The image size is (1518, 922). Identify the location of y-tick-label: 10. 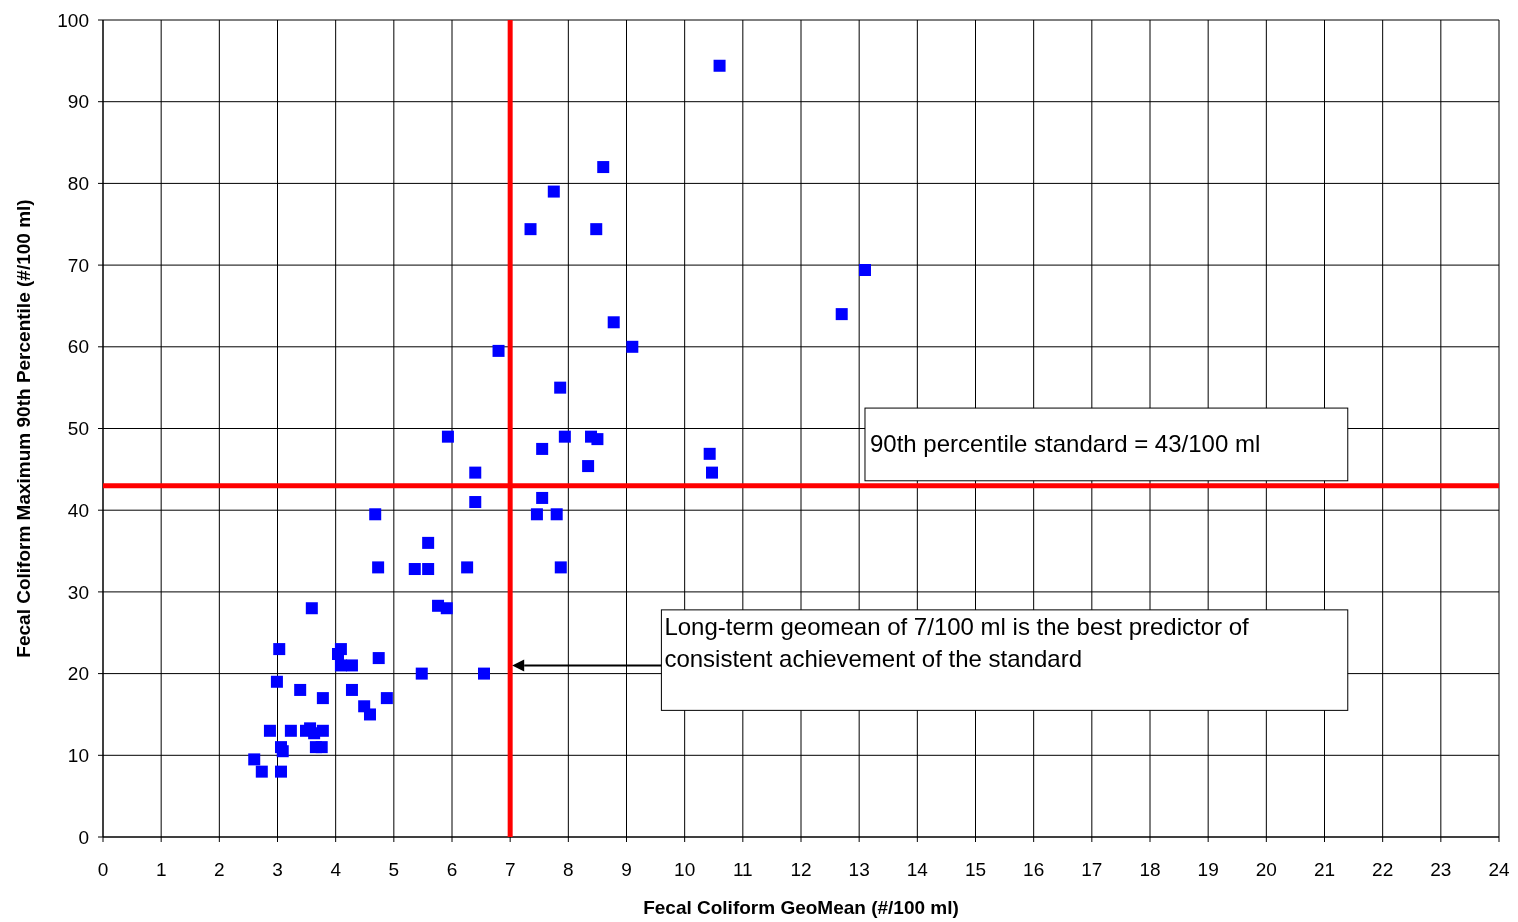
(78, 755).